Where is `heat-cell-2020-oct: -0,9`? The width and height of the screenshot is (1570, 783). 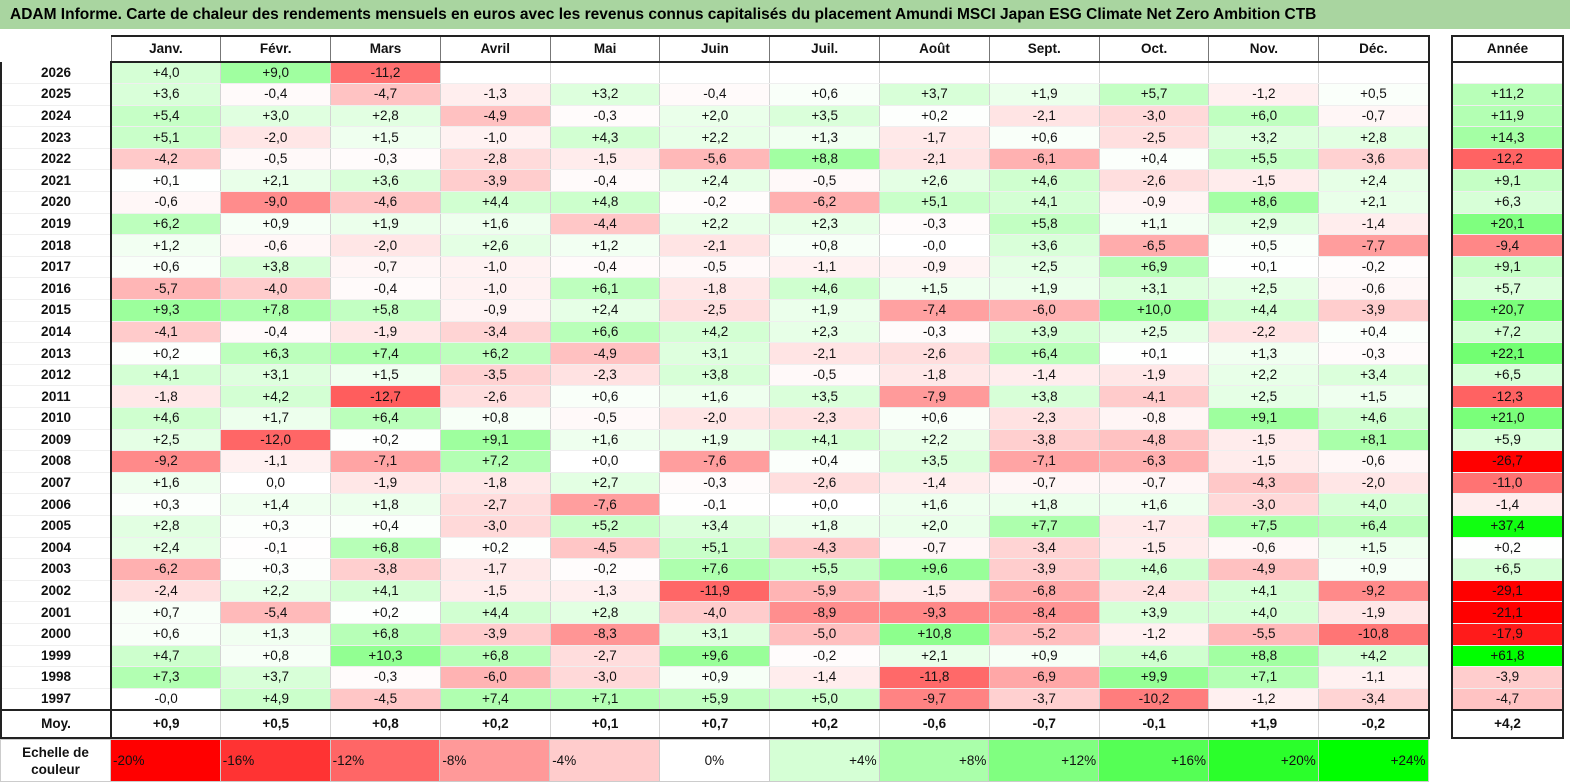
heat-cell-2020-oct: -0,9 is located at coordinates (1154, 202).